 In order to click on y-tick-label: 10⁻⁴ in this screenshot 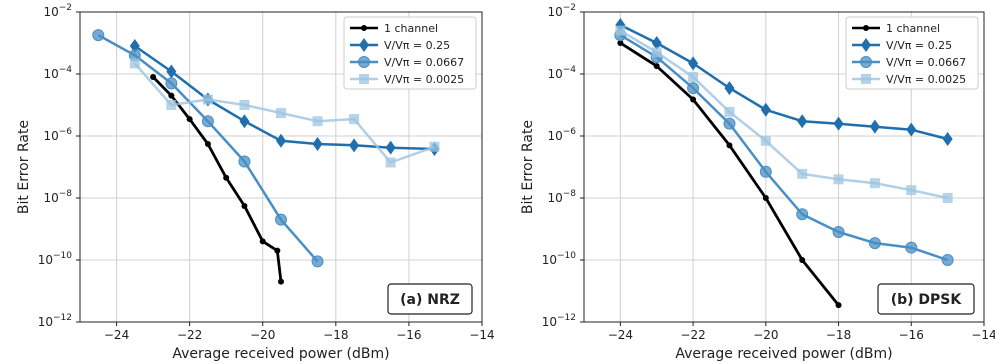, I will do `click(57, 73)`.